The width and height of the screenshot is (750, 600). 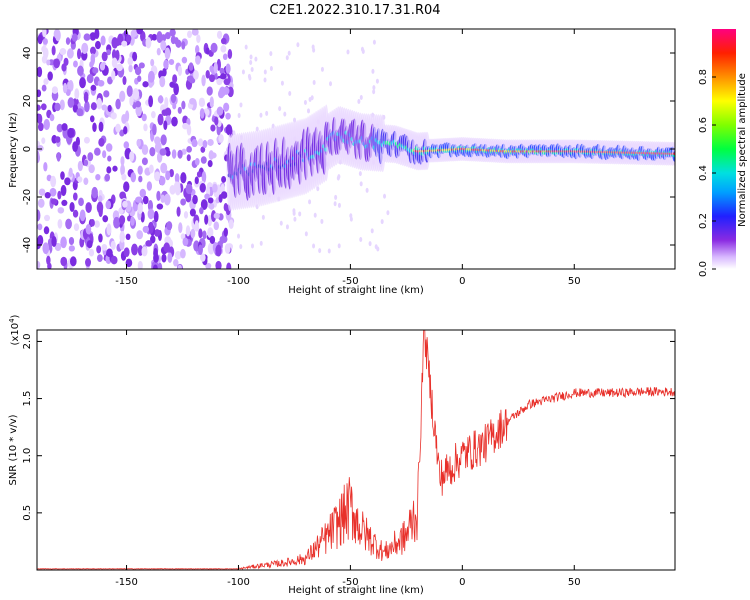 I want to click on bottom-x-tick-label: -150, so click(x=126, y=582).